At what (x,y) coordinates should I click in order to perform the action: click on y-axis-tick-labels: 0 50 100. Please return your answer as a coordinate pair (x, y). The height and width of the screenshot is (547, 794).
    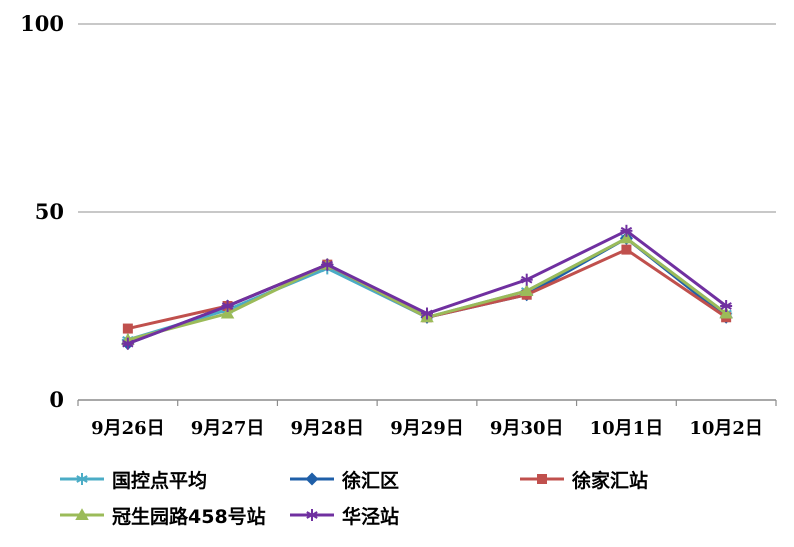
    Looking at the image, I should click on (42, 211).